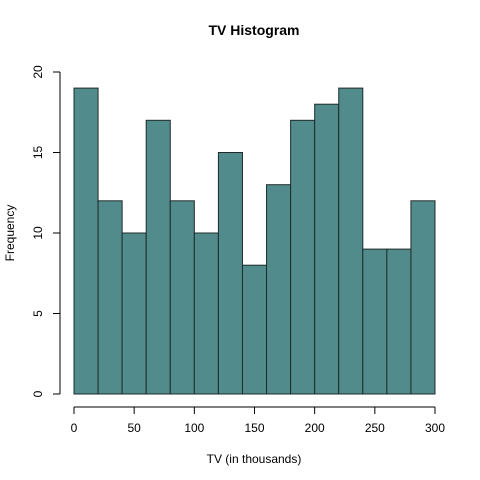  Describe the element at coordinates (10, 233) in the screenshot. I see `y-axis-label: Frequency` at that location.